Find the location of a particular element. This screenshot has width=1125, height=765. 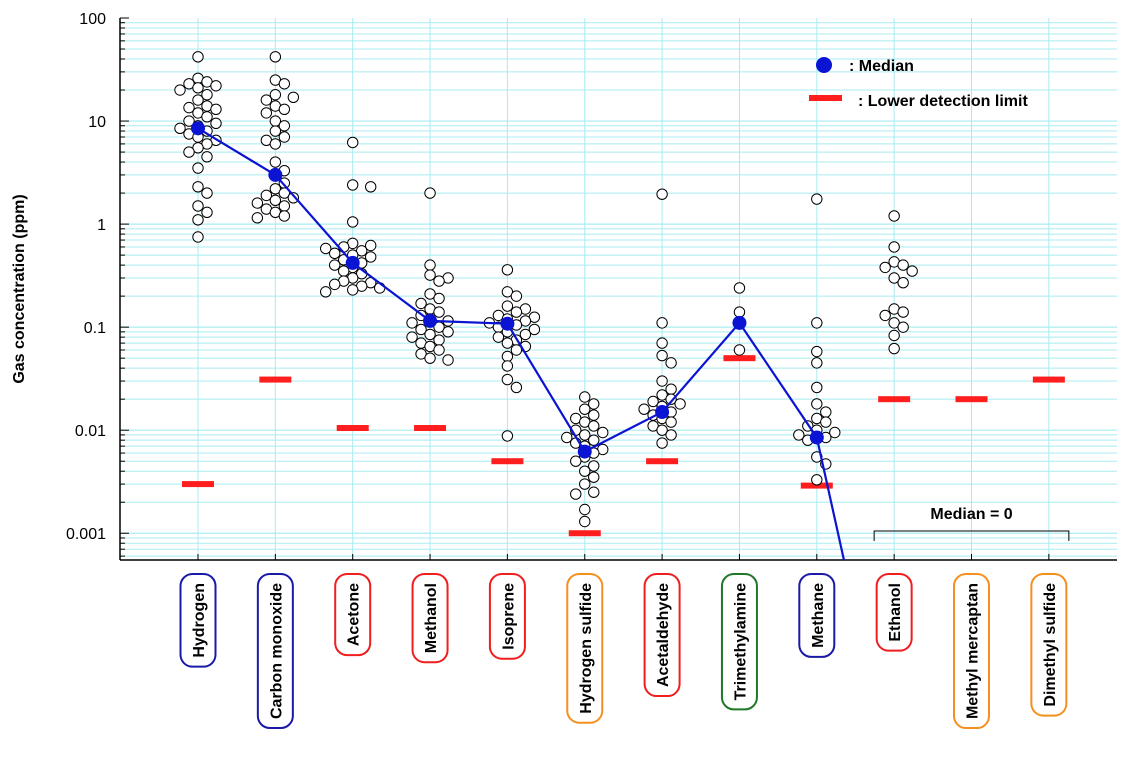

category-label: Isoprene is located at coordinates (508, 616).